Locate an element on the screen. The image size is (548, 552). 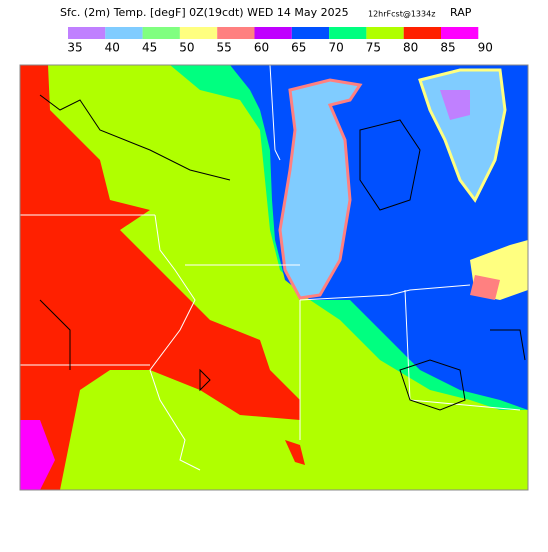
color-label: 90 is located at coordinates (485, 48).